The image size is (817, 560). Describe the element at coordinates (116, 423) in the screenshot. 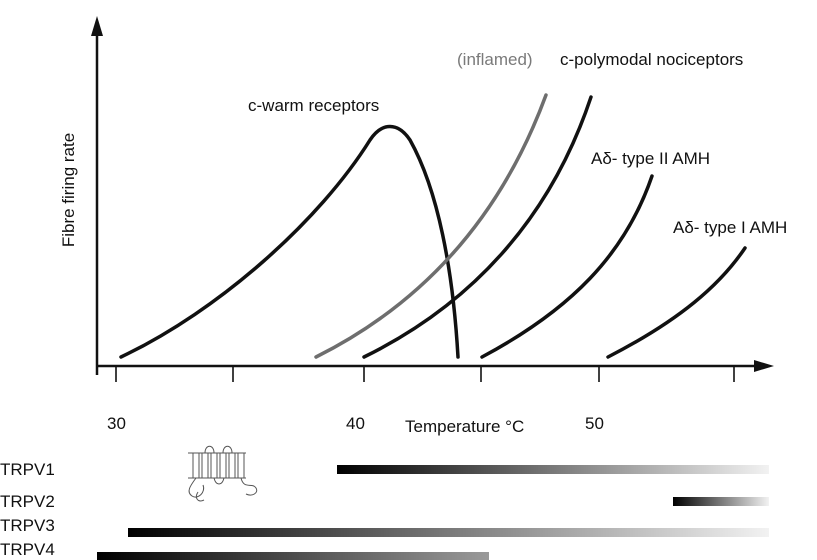

I see `tick-label-30: 30` at that location.